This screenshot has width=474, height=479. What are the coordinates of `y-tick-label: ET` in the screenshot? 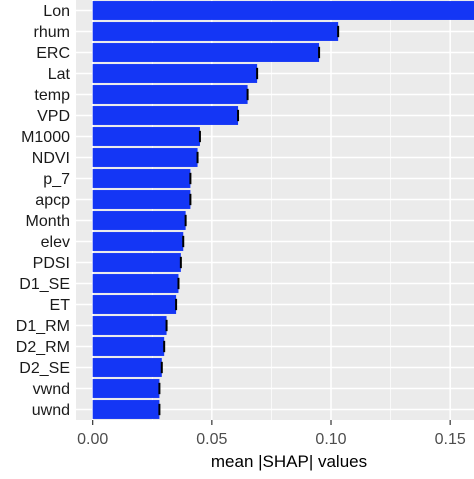 It's located at (60, 305).